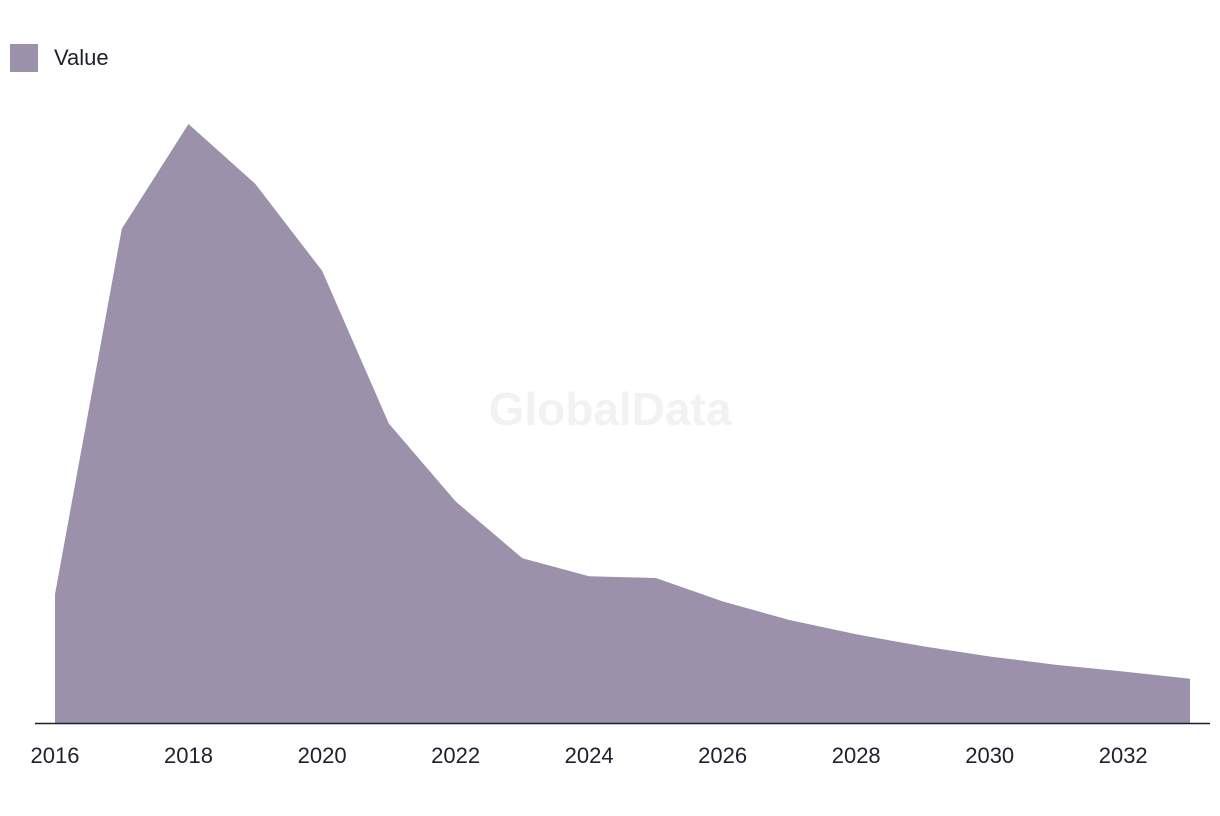 This screenshot has height=816, width=1220. Describe the element at coordinates (989, 755) in the screenshot. I see `x-tick-label: 2030` at that location.